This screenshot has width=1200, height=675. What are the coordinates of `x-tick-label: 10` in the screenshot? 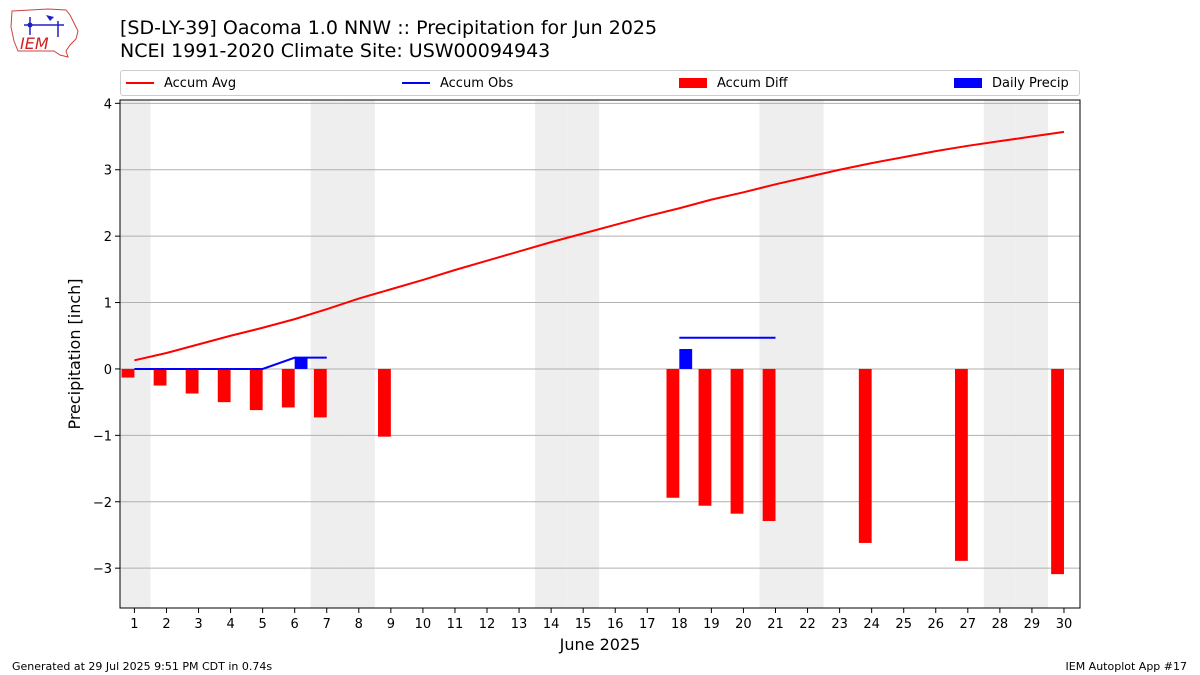 It's located at (423, 624).